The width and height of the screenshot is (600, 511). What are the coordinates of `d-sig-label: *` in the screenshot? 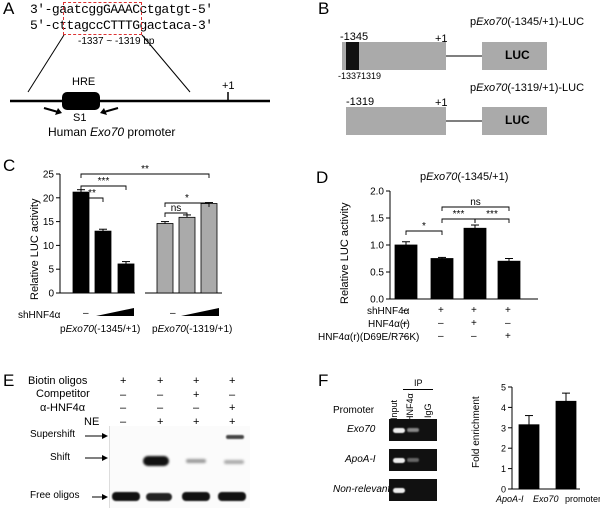 It's located at (424, 226).